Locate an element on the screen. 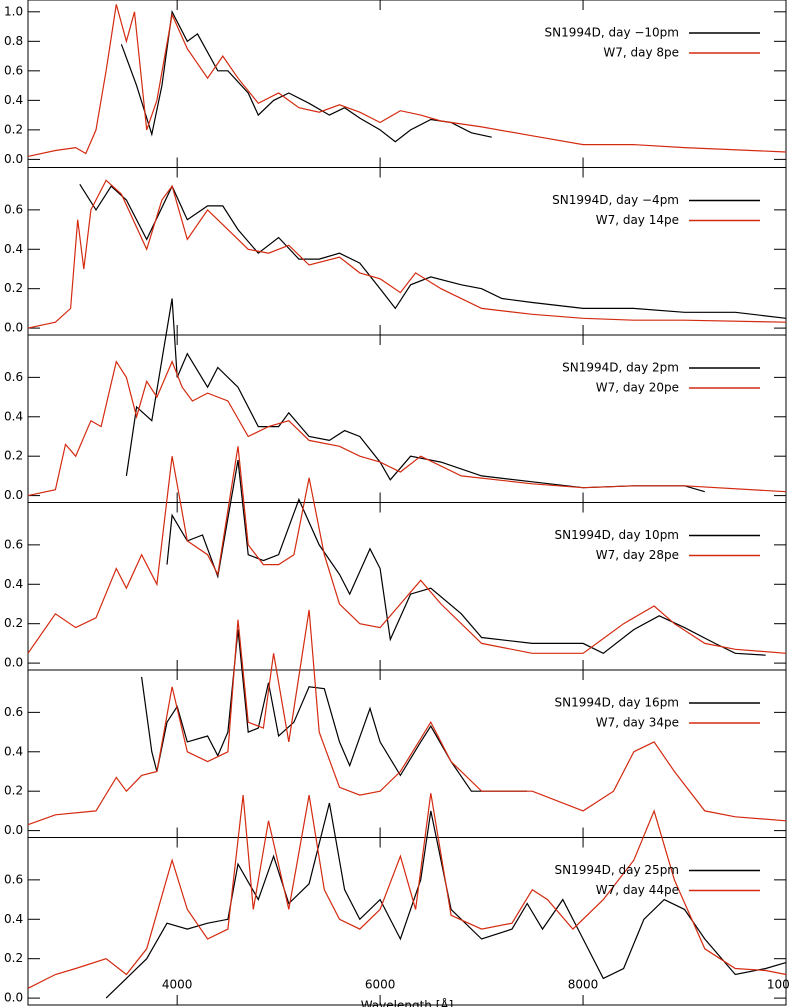 The height and width of the screenshot is (1007, 789). y-tick-label: 0.8 is located at coordinates (13, 41).